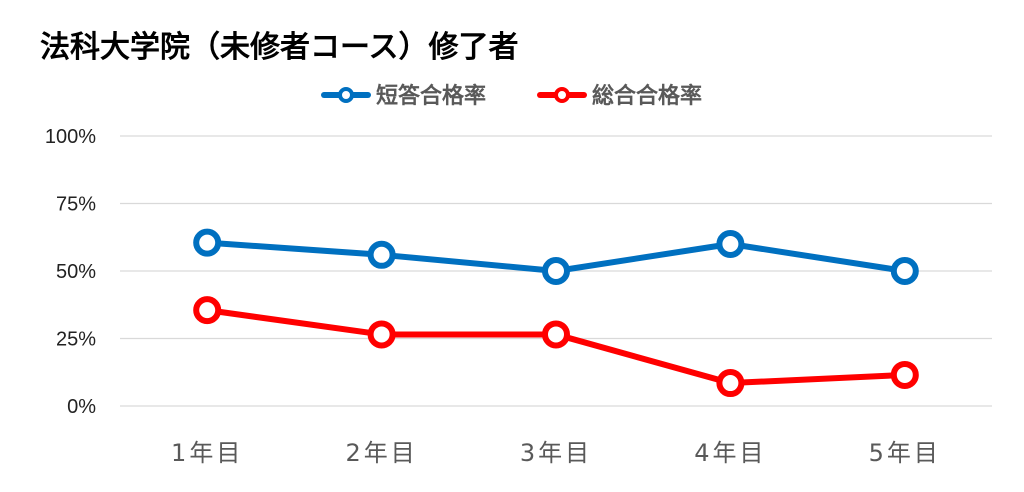  What do you see at coordinates (81, 407) in the screenshot?
I see `y-tick-label: 0%` at bounding box center [81, 407].